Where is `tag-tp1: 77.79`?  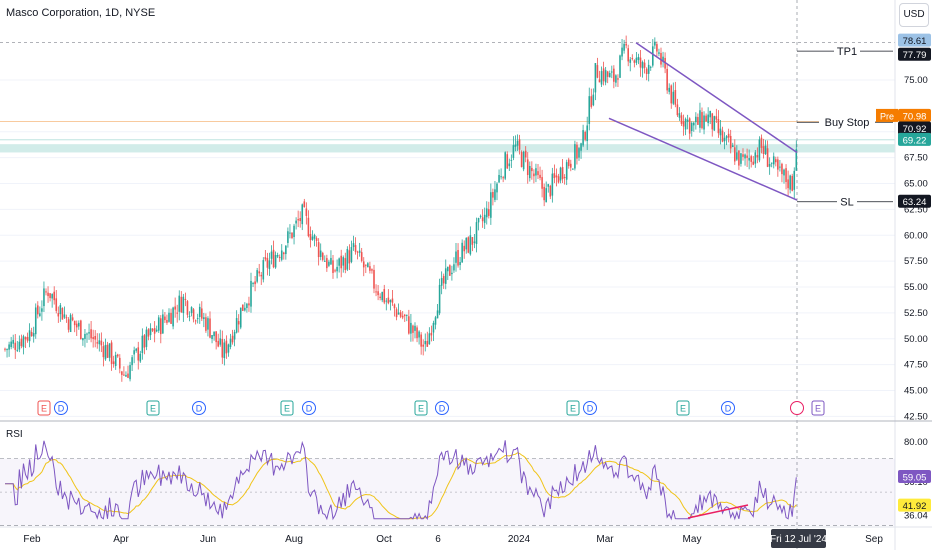 tag-tp1: 77.79 is located at coordinates (915, 55).